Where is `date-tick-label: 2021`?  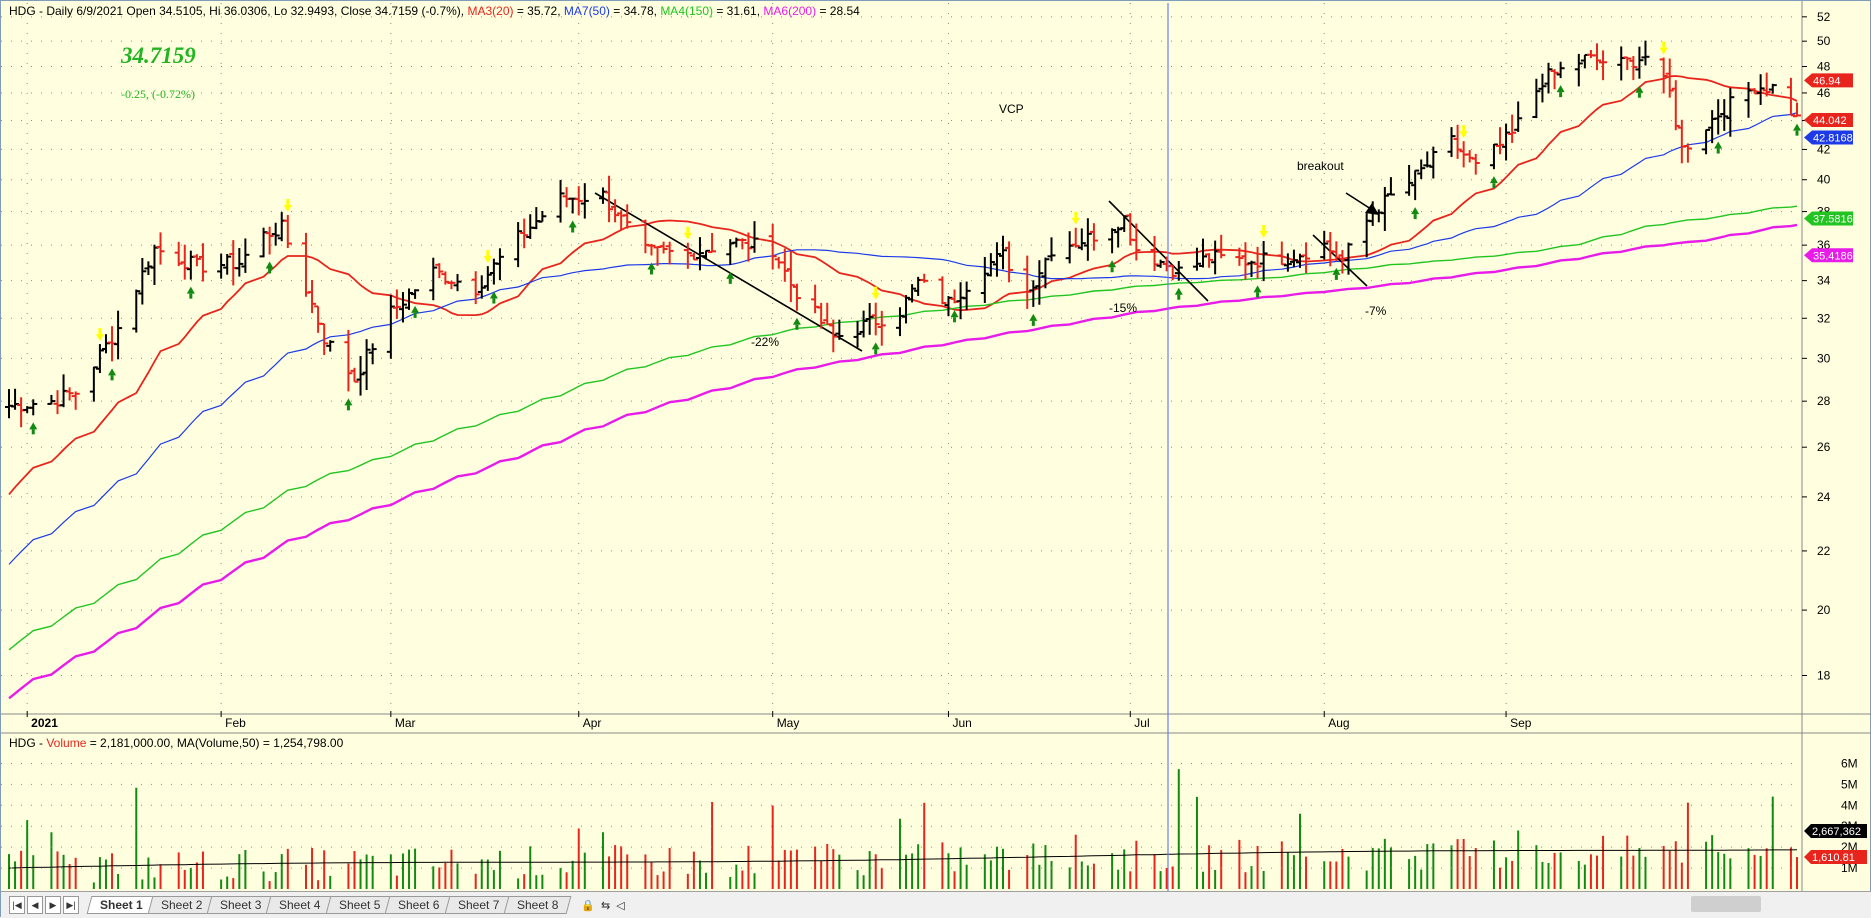 date-tick-label: 2021 is located at coordinates (44, 723).